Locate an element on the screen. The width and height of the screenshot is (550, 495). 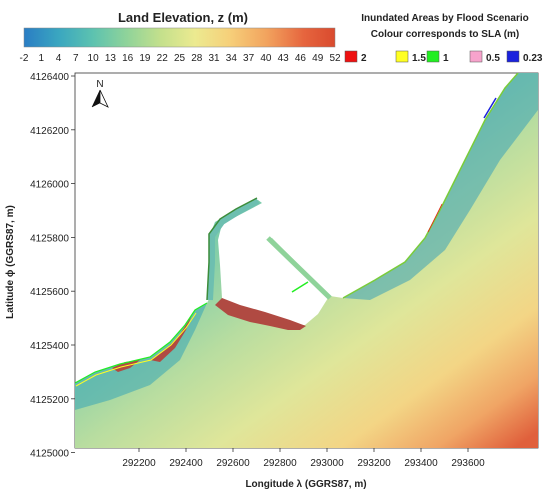
colorbar-tick-label: 7 is located at coordinates (76, 58).